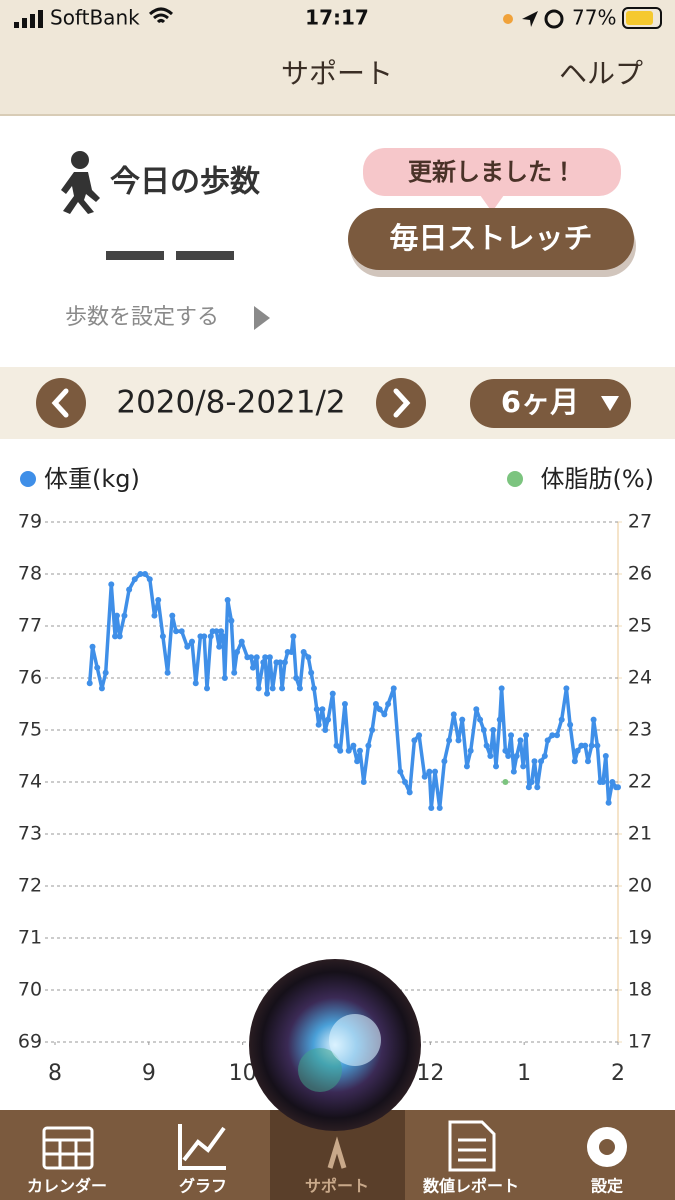  I want to click on tab-labels: カレンダー グラフ サポート 数値レポート 設定, so click(325, 1186).